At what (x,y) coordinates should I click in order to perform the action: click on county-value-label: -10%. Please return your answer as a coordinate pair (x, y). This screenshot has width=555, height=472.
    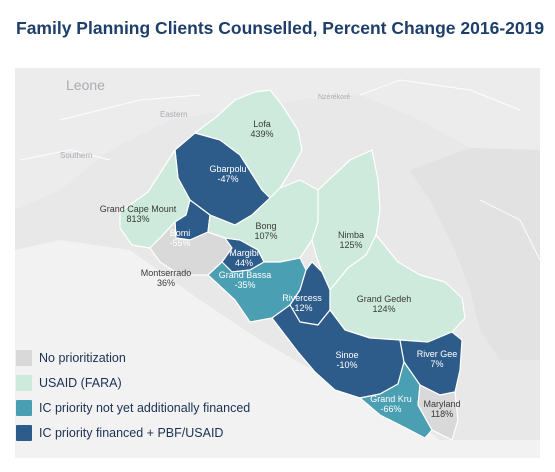
    Looking at the image, I should click on (346, 365).